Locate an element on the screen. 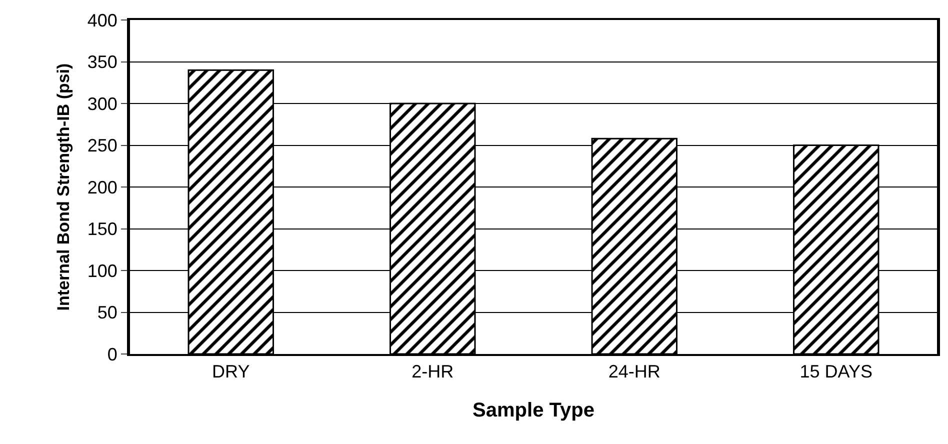  y-tick-label: 50 is located at coordinates (107, 312).